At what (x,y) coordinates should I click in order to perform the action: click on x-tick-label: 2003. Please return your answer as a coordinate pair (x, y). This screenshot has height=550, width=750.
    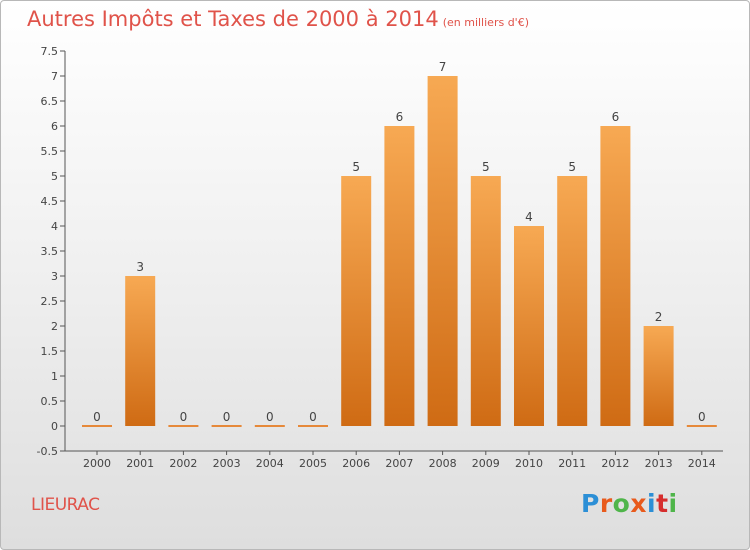
    Looking at the image, I should click on (227, 463).